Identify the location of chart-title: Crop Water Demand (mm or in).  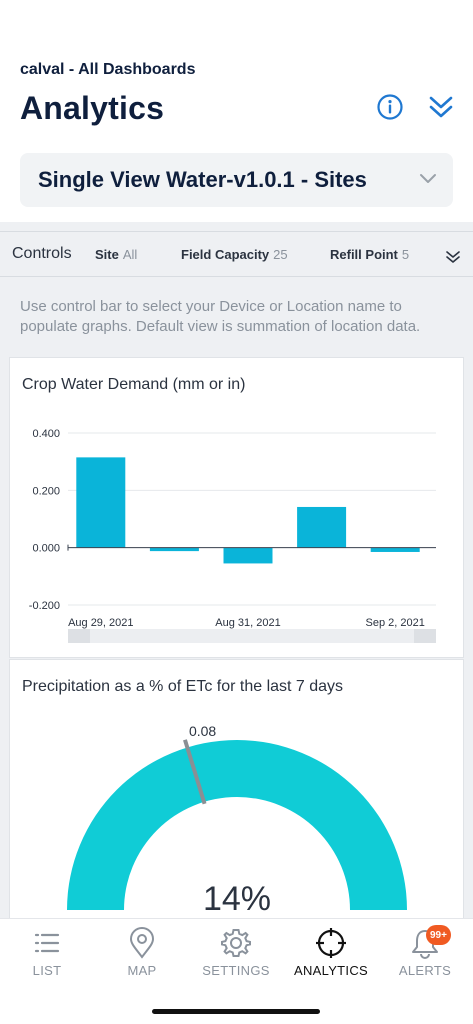
(134, 384).